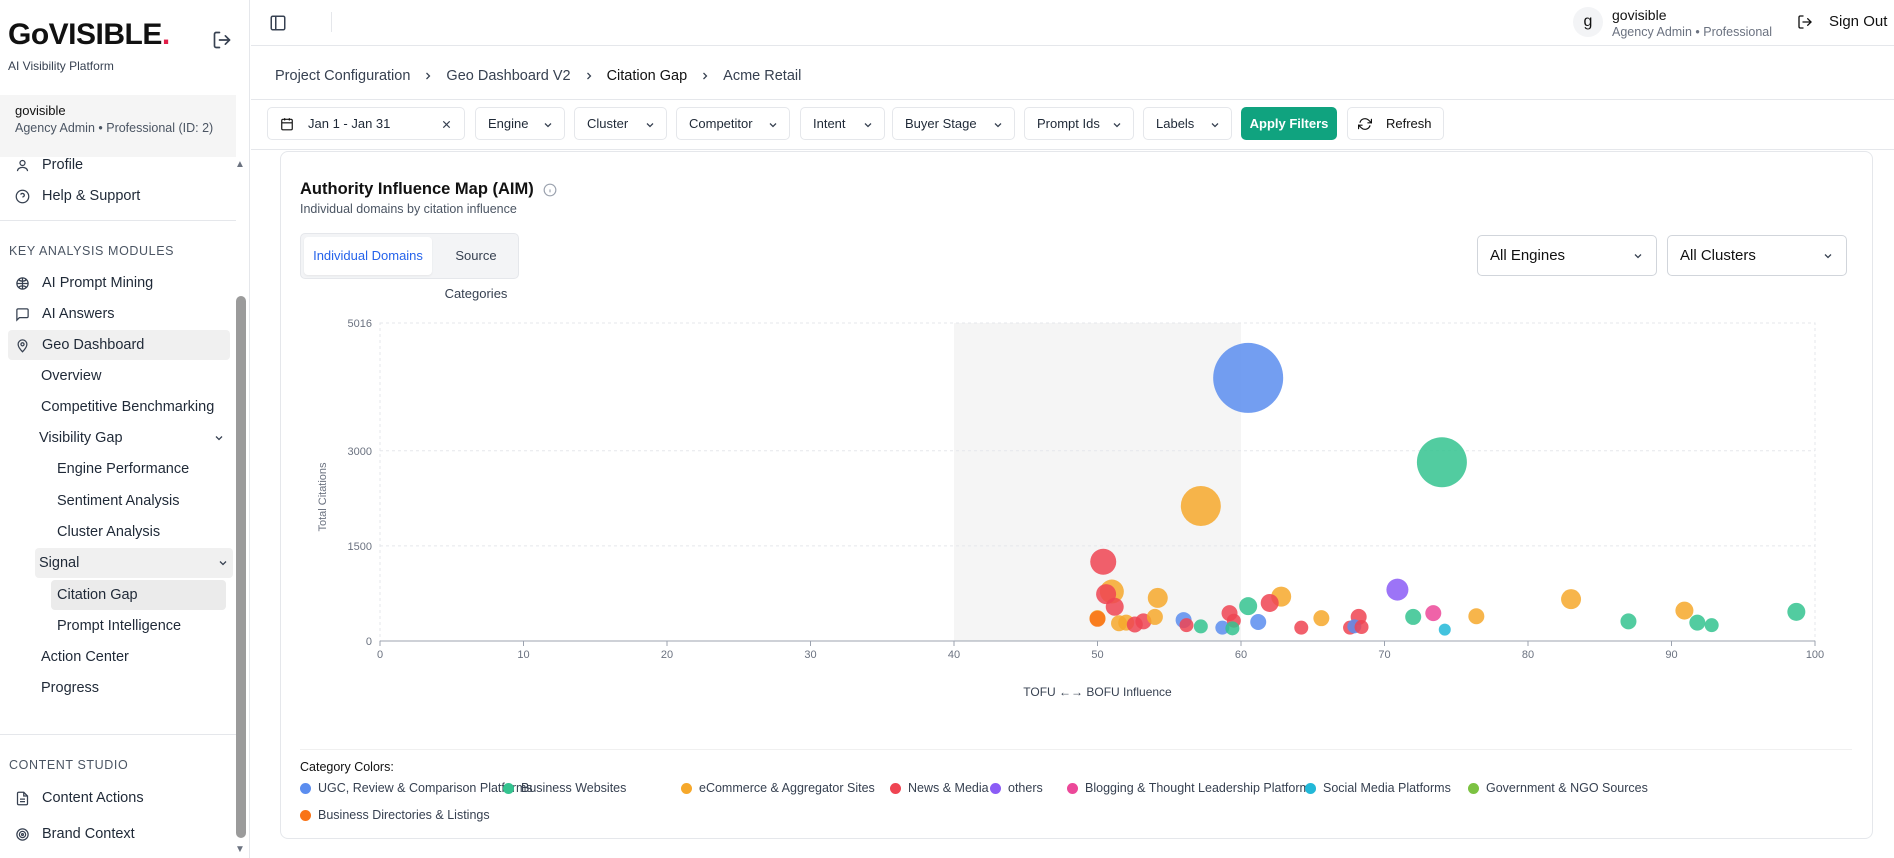  I want to click on sidebar-item-signal: Signal, so click(134, 563).